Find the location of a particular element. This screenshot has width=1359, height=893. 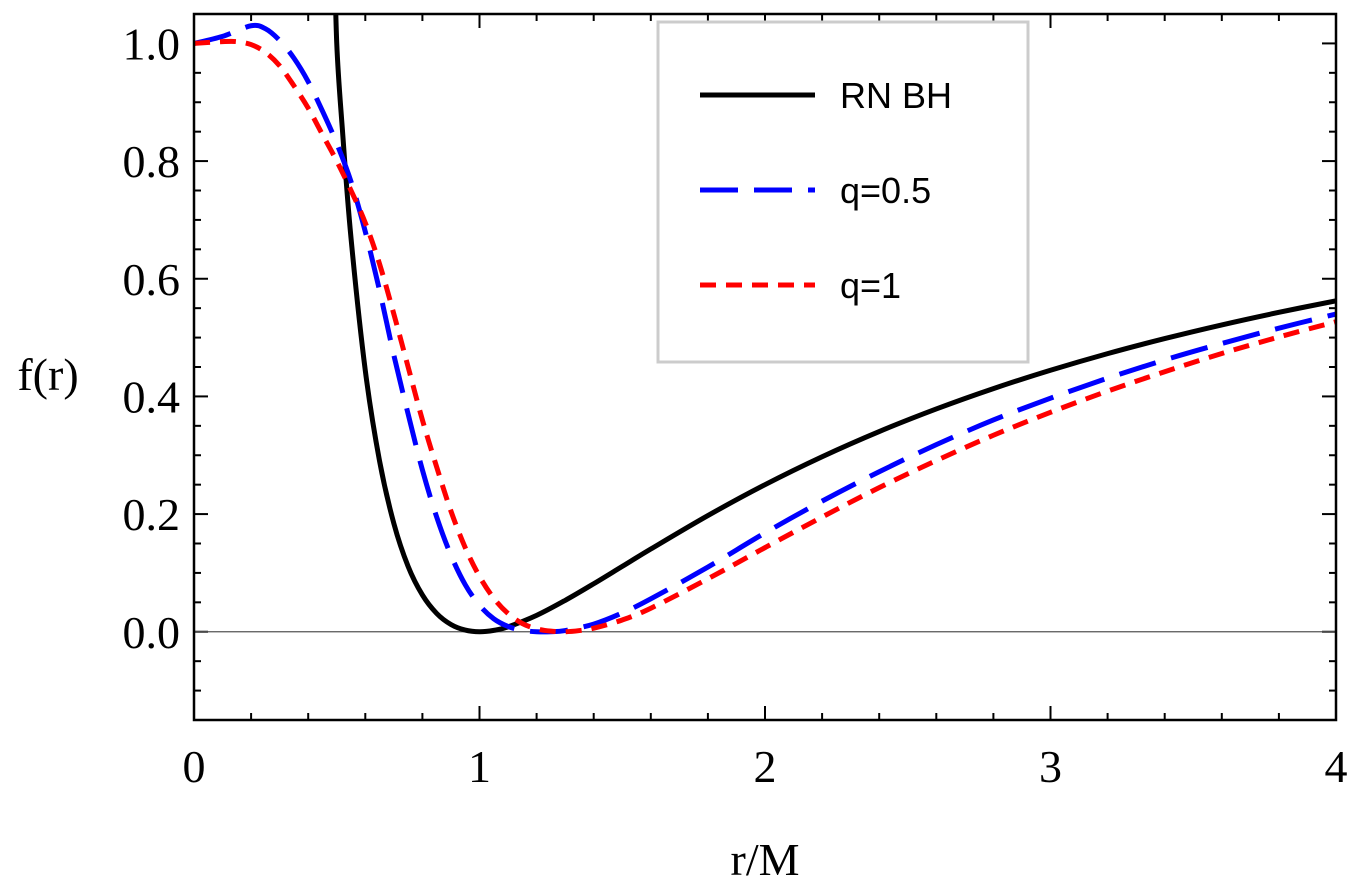

legend-label-3: q=1 is located at coordinates (870, 285).